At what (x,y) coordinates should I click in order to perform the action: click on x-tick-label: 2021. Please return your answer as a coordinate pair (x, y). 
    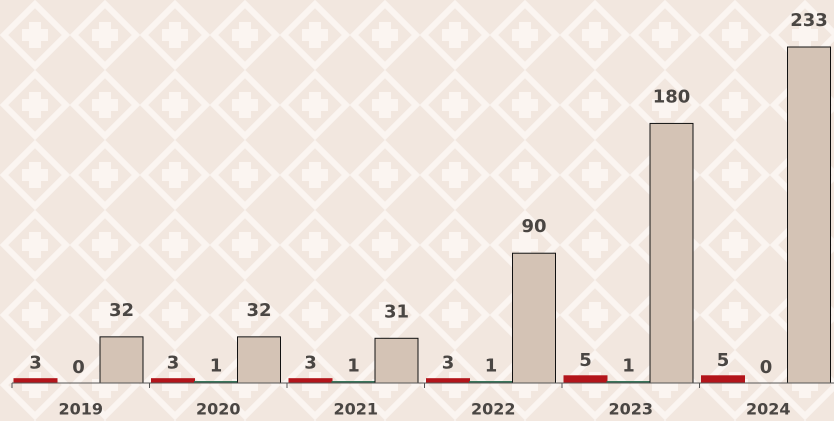
    Looking at the image, I should click on (355, 409).